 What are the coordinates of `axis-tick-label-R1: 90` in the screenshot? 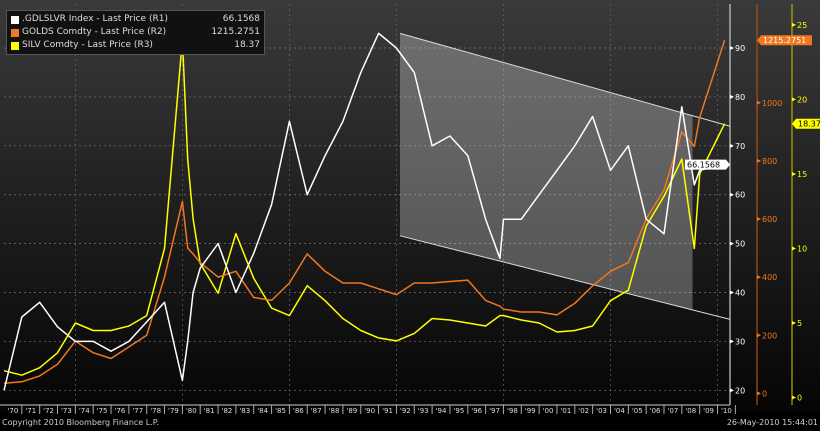 It's located at (740, 48).